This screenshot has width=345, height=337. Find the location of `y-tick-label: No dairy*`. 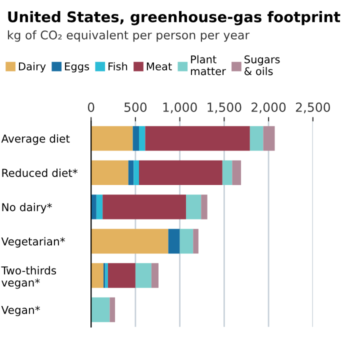

y-tick-label: No dairy* is located at coordinates (27, 208).